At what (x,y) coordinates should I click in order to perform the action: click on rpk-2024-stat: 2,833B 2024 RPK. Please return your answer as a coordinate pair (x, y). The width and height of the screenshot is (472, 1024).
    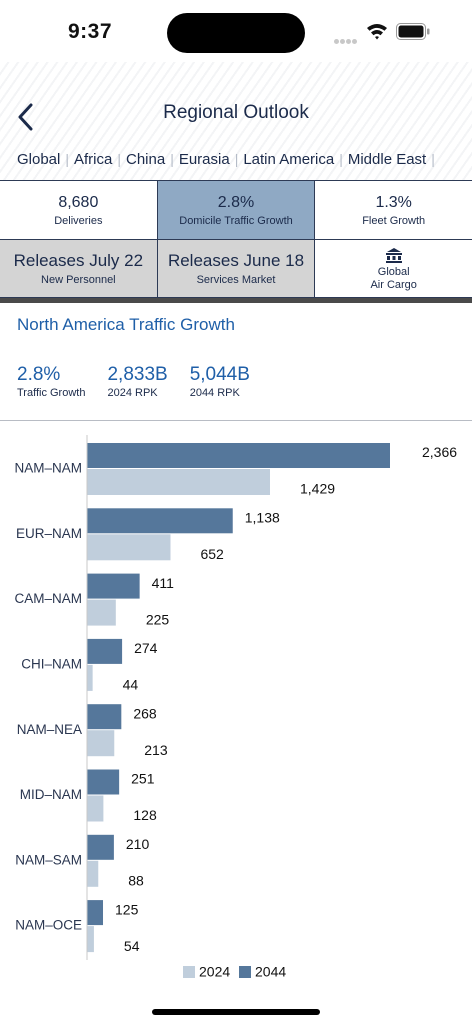
    Looking at the image, I should click on (137, 381).